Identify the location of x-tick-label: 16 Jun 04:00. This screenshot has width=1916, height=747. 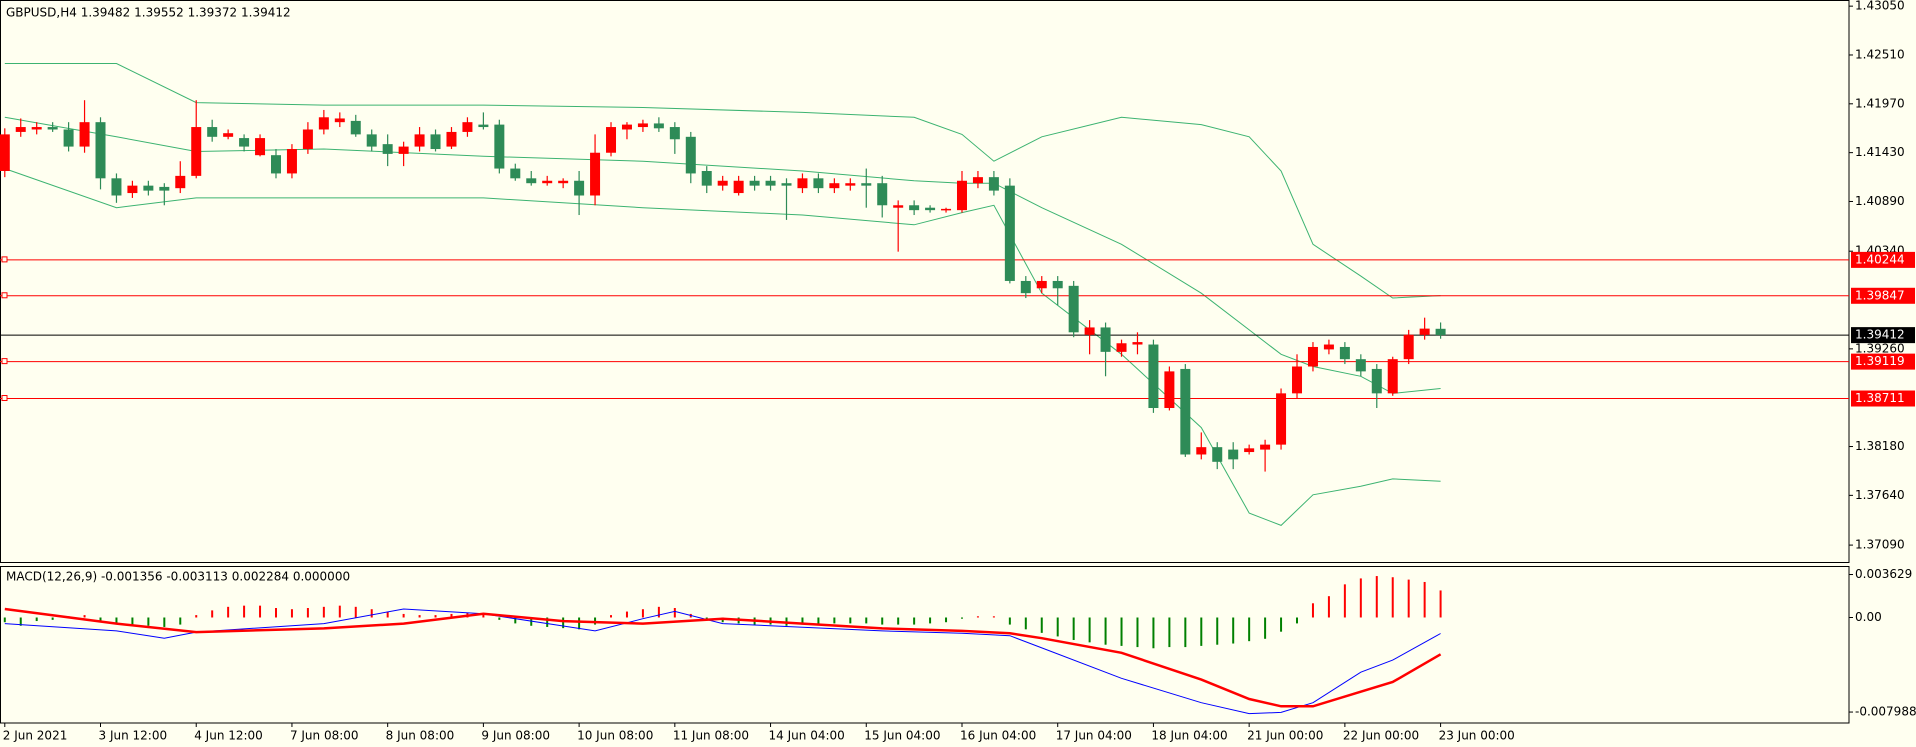
(998, 736).